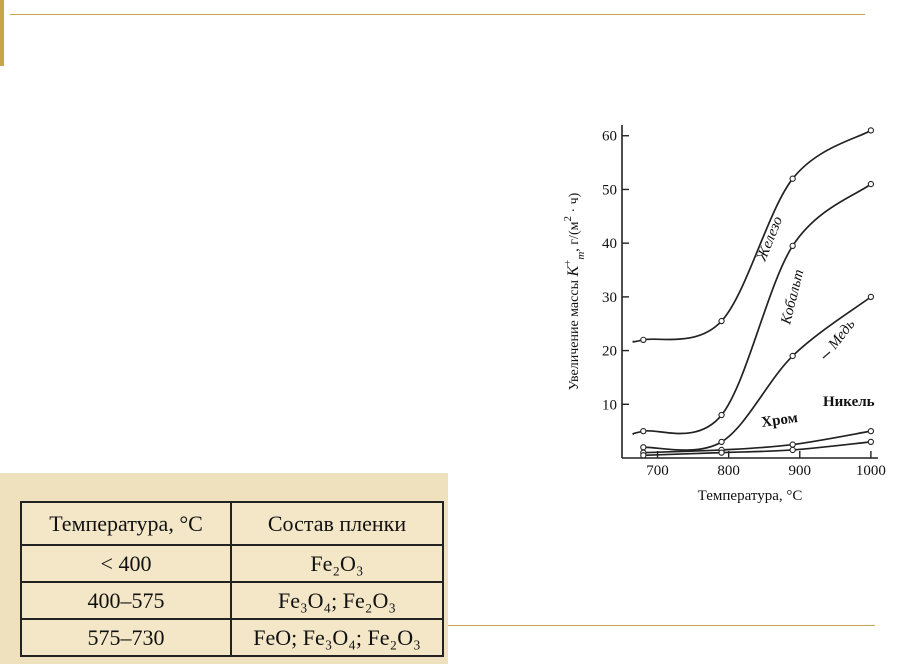  What do you see at coordinates (2, 33) in the screenshot?
I see `left-rule` at bounding box center [2, 33].